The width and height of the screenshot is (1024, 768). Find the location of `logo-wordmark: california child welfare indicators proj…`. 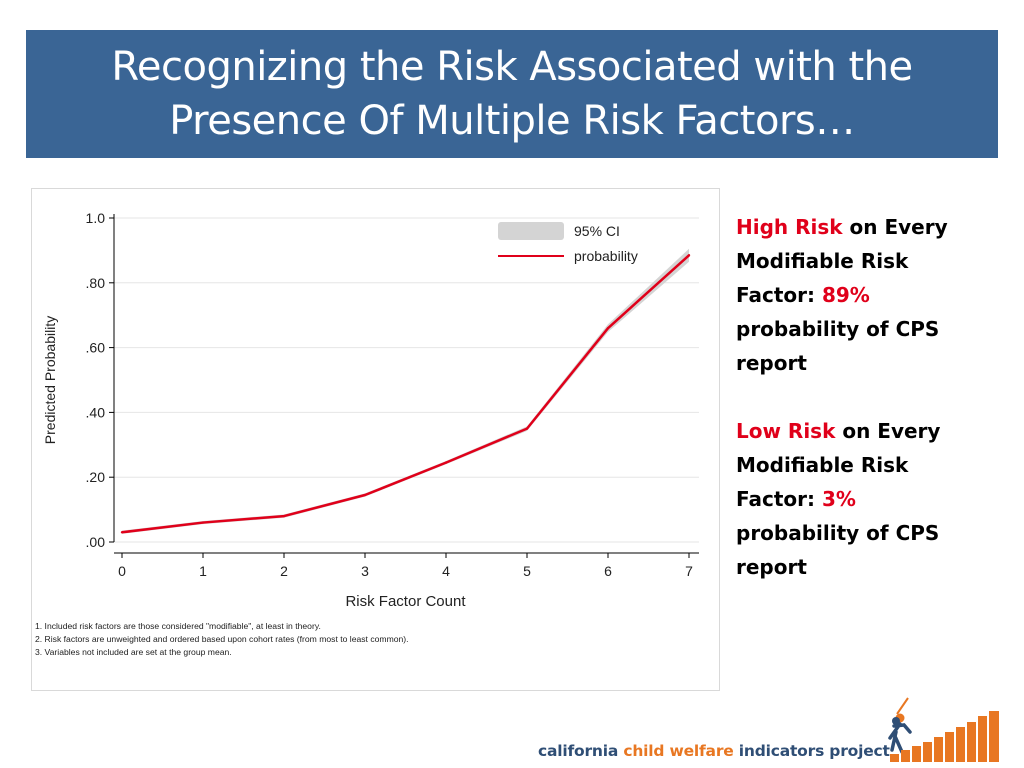

logo-wordmark: california child welfare indicators proj… is located at coordinates (714, 751).